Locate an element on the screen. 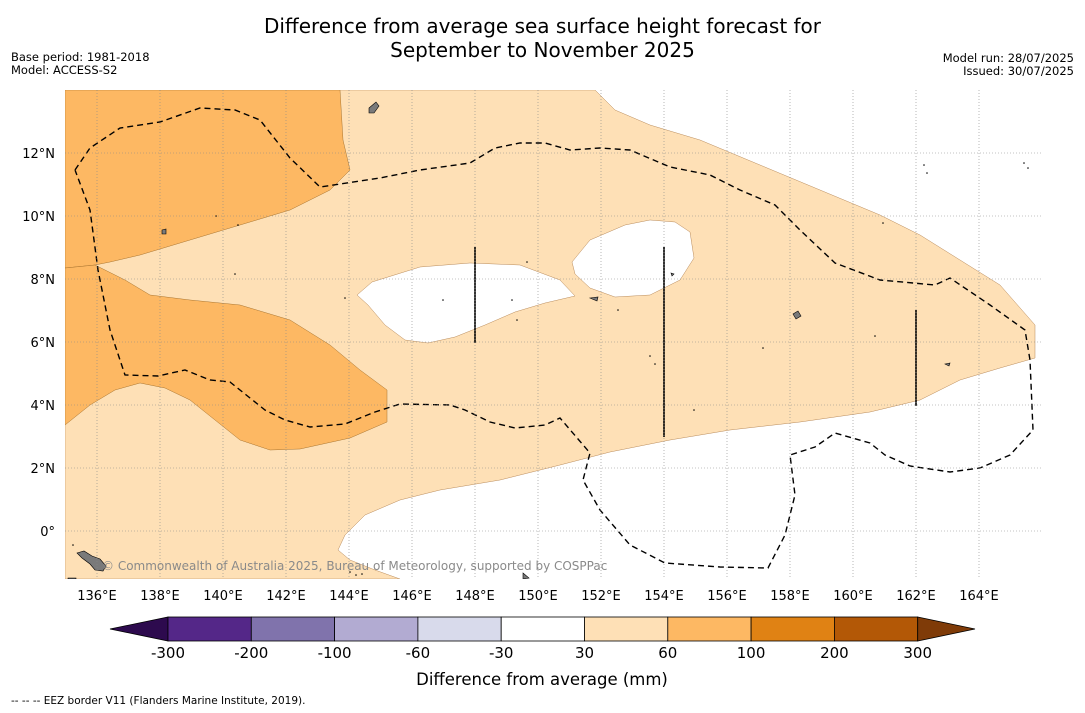 The width and height of the screenshot is (1085, 713). colorbar-tick-label: -300 is located at coordinates (168, 653).